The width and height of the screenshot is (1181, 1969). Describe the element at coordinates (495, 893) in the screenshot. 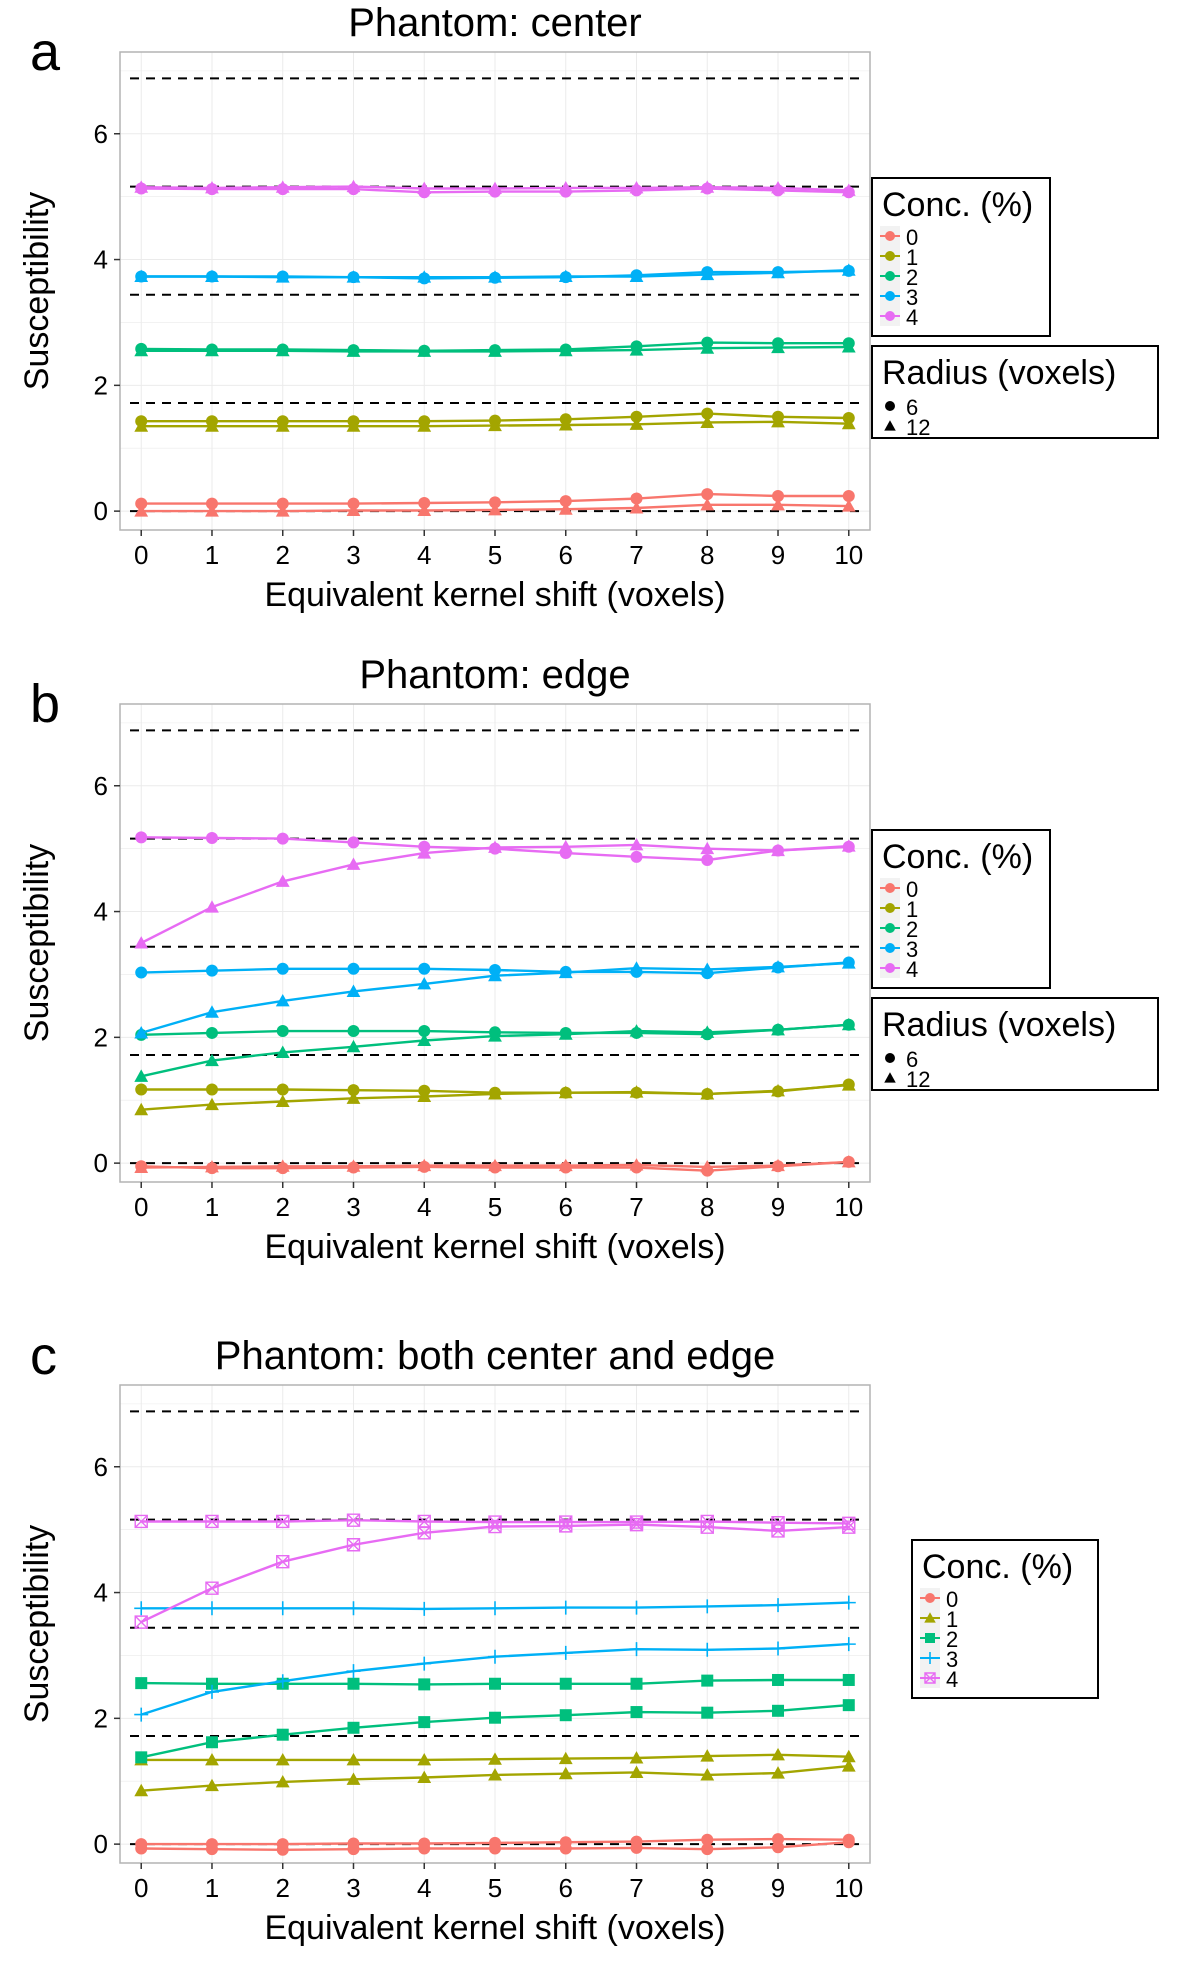

I see `series-4-r12` at that location.